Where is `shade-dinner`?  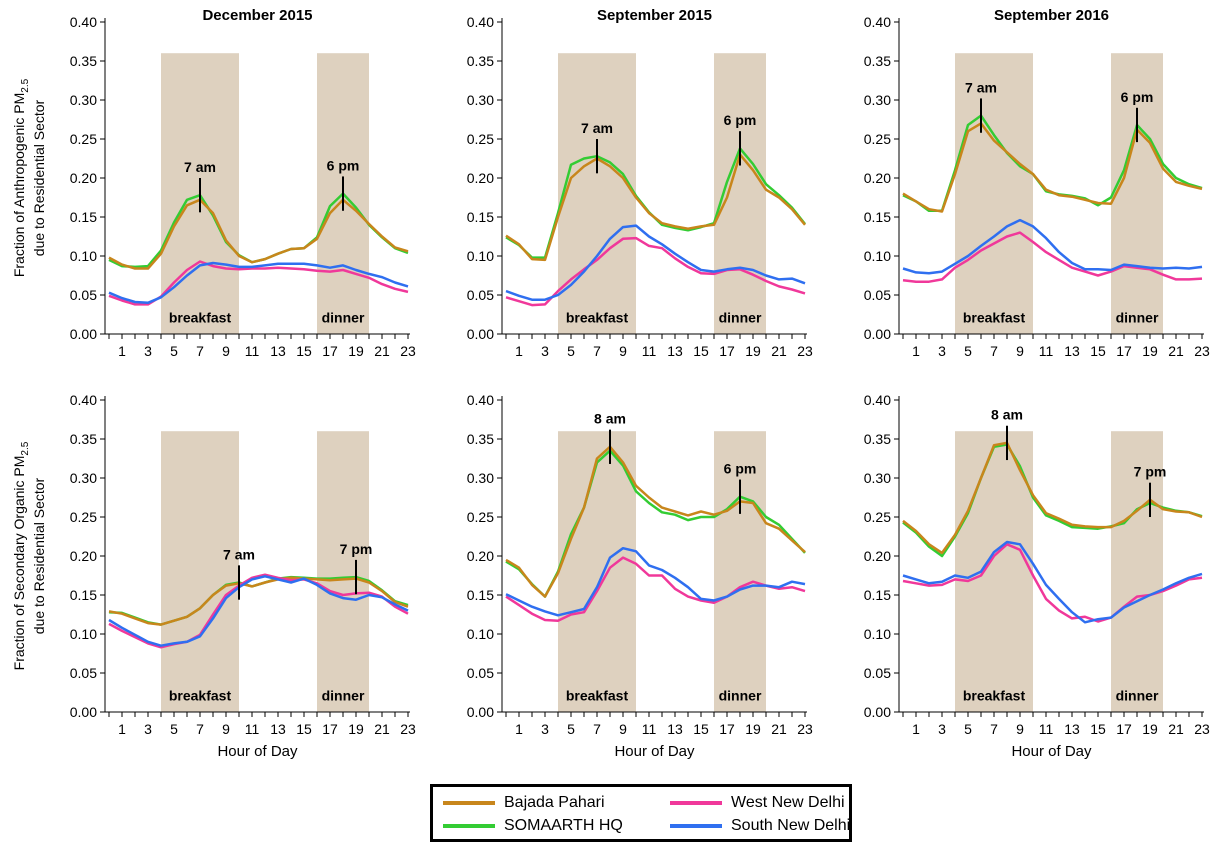 shade-dinner is located at coordinates (1137, 571).